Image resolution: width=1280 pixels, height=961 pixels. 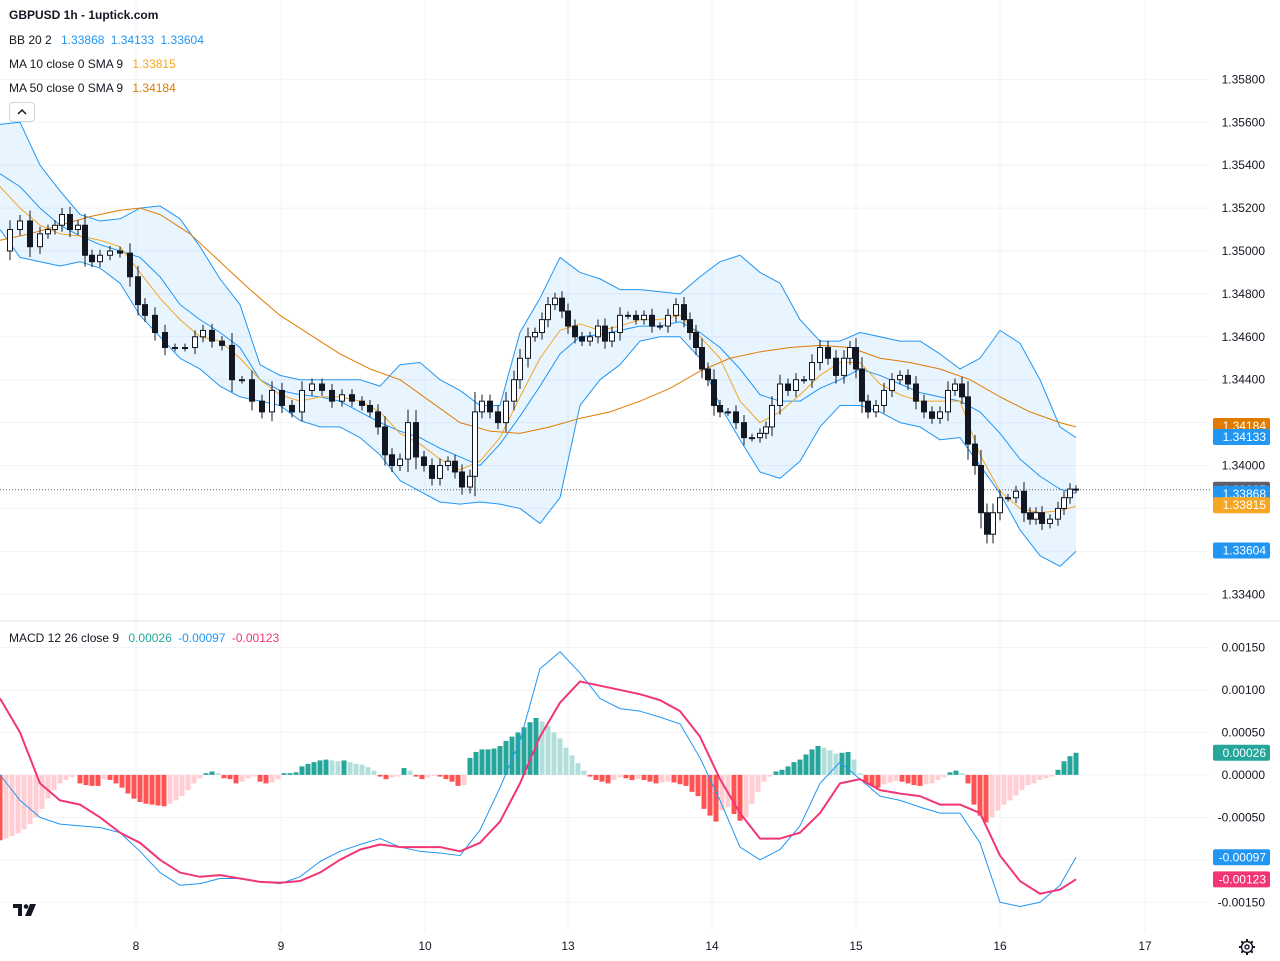 What do you see at coordinates (154, 88) in the screenshot?
I see `ma50-legend-value: 1.34184` at bounding box center [154, 88].